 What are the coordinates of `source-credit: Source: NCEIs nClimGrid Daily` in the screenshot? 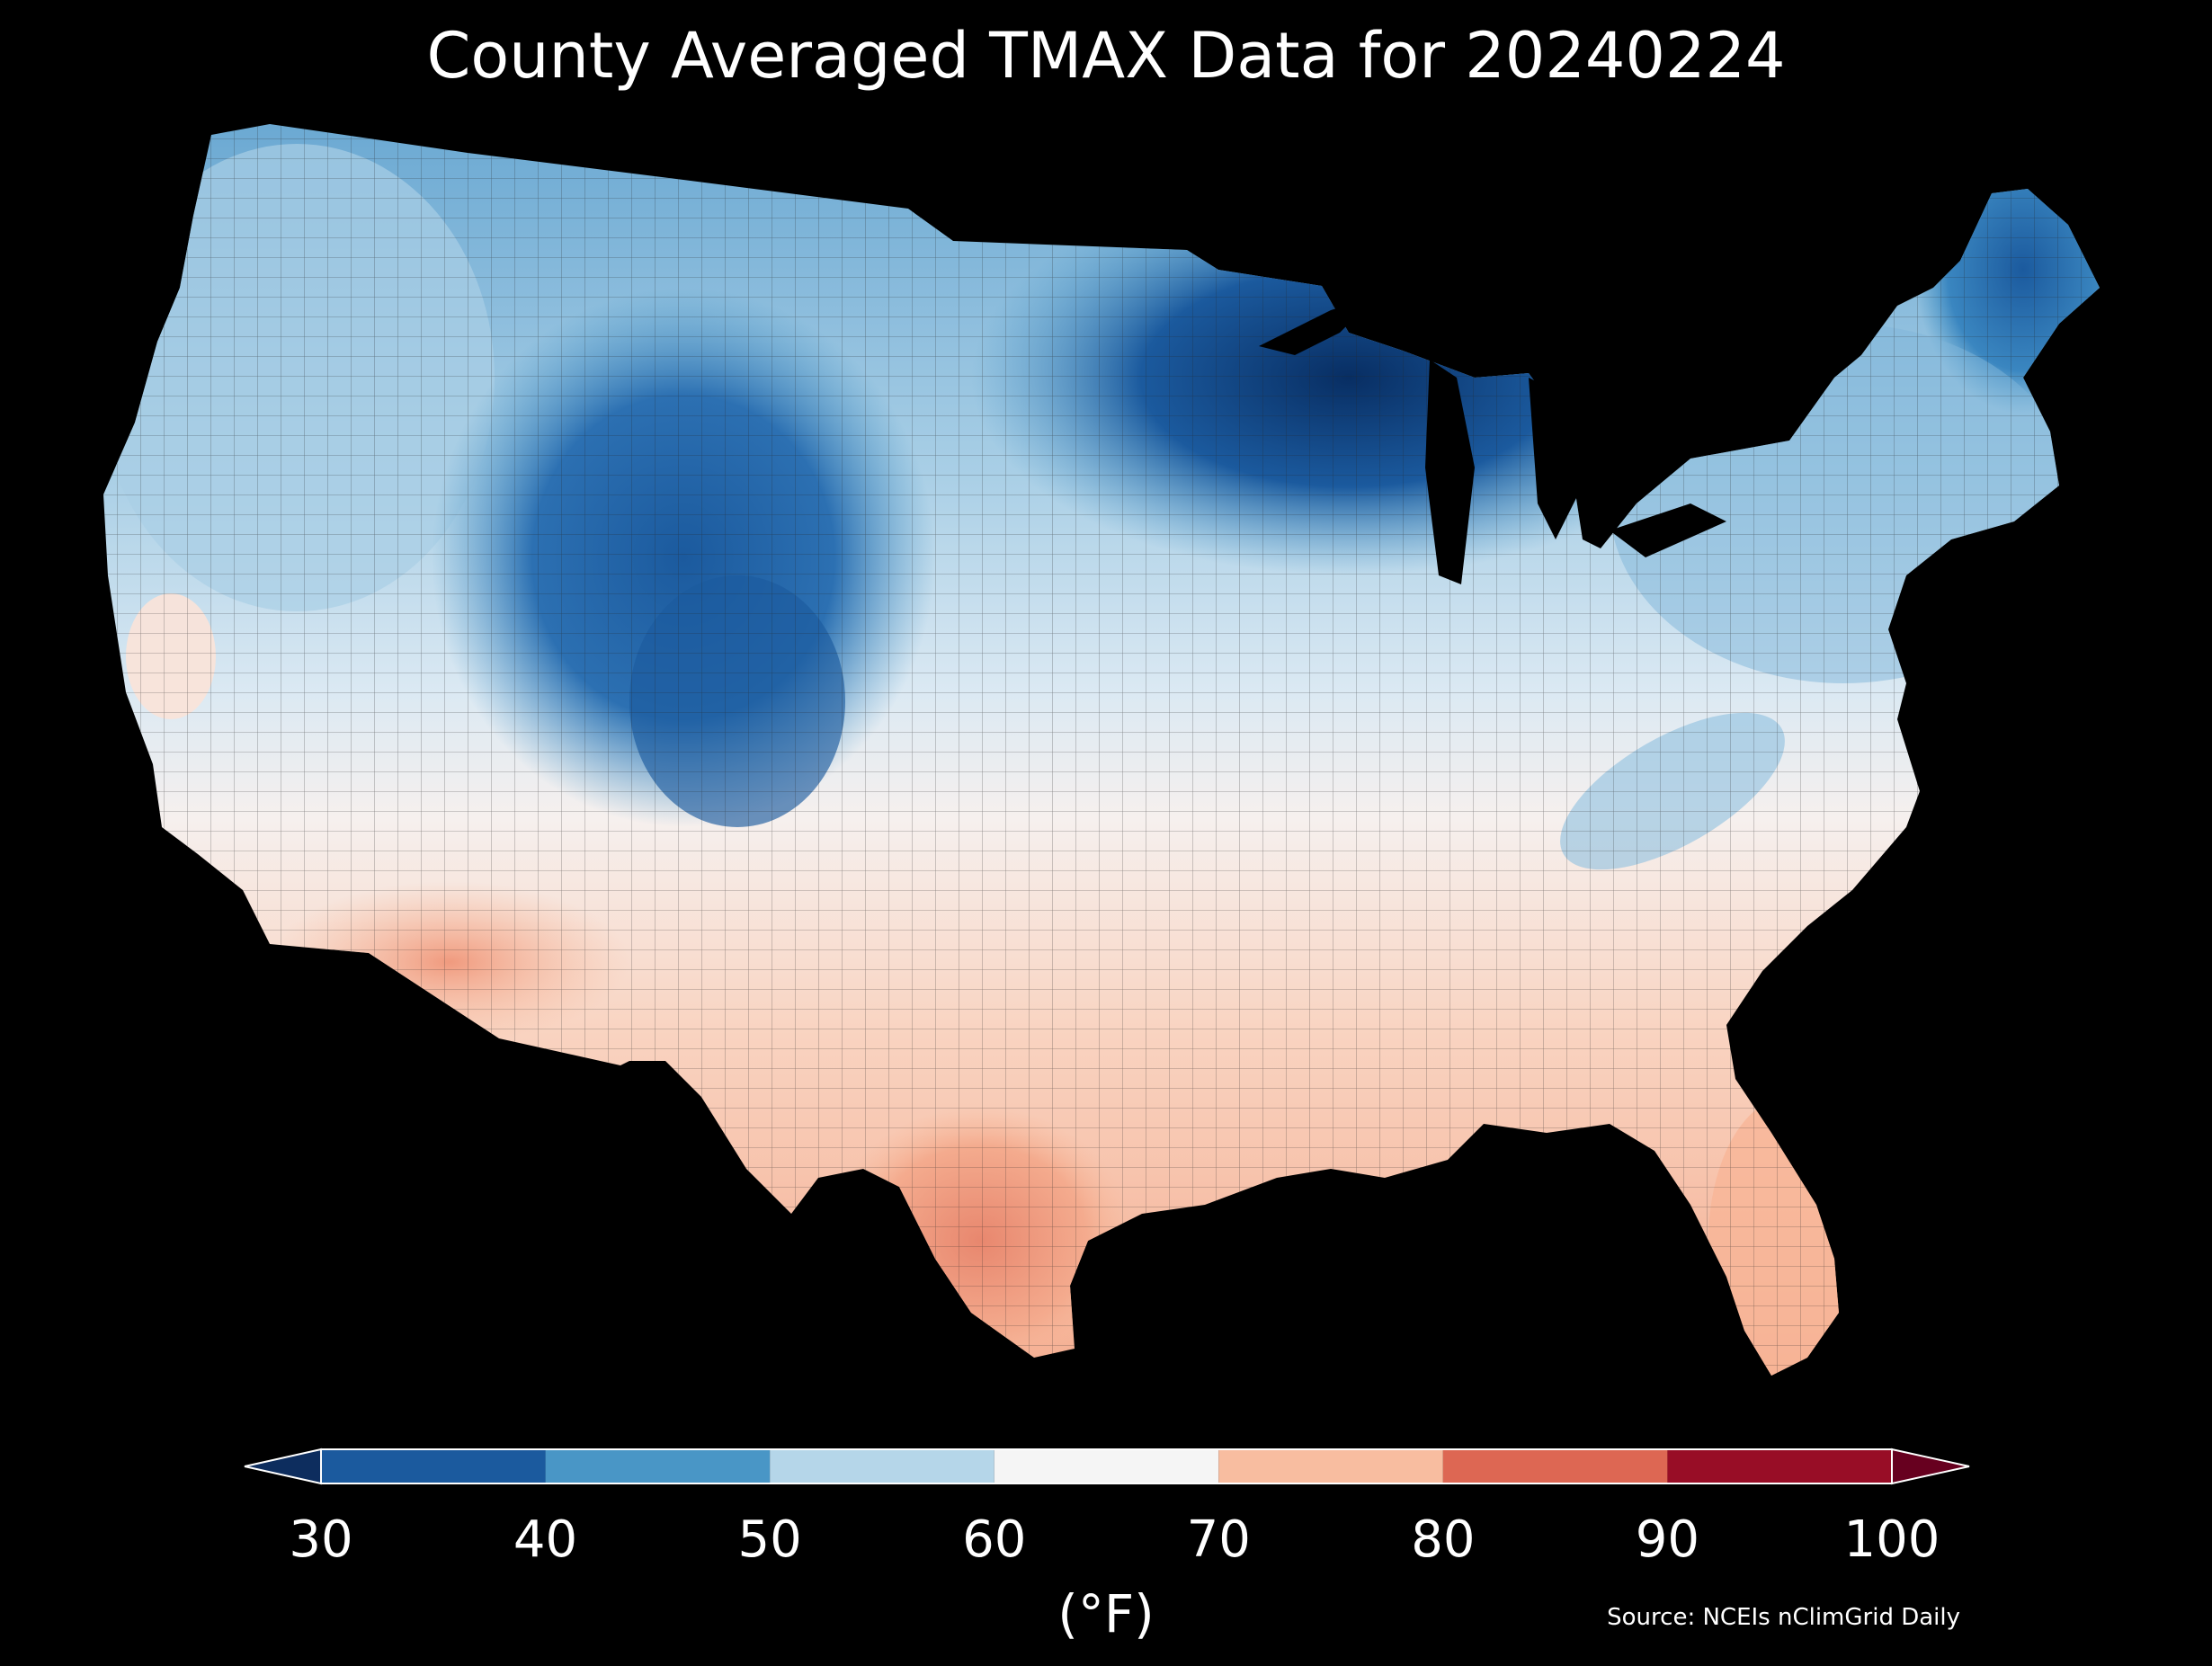 It's located at (1783, 1617).